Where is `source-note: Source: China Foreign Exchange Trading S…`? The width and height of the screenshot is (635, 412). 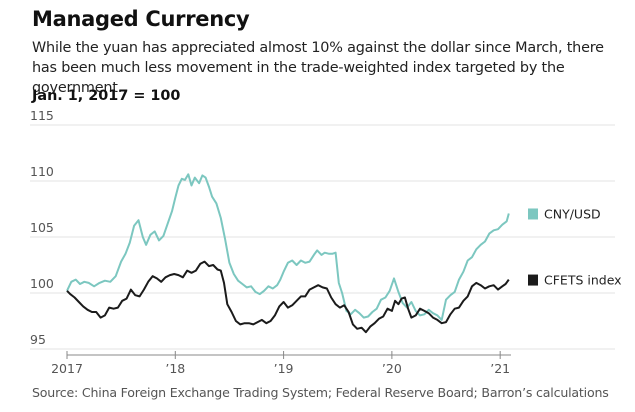 source-note: Source: China Foreign Exchange Trading S… is located at coordinates (320, 392).